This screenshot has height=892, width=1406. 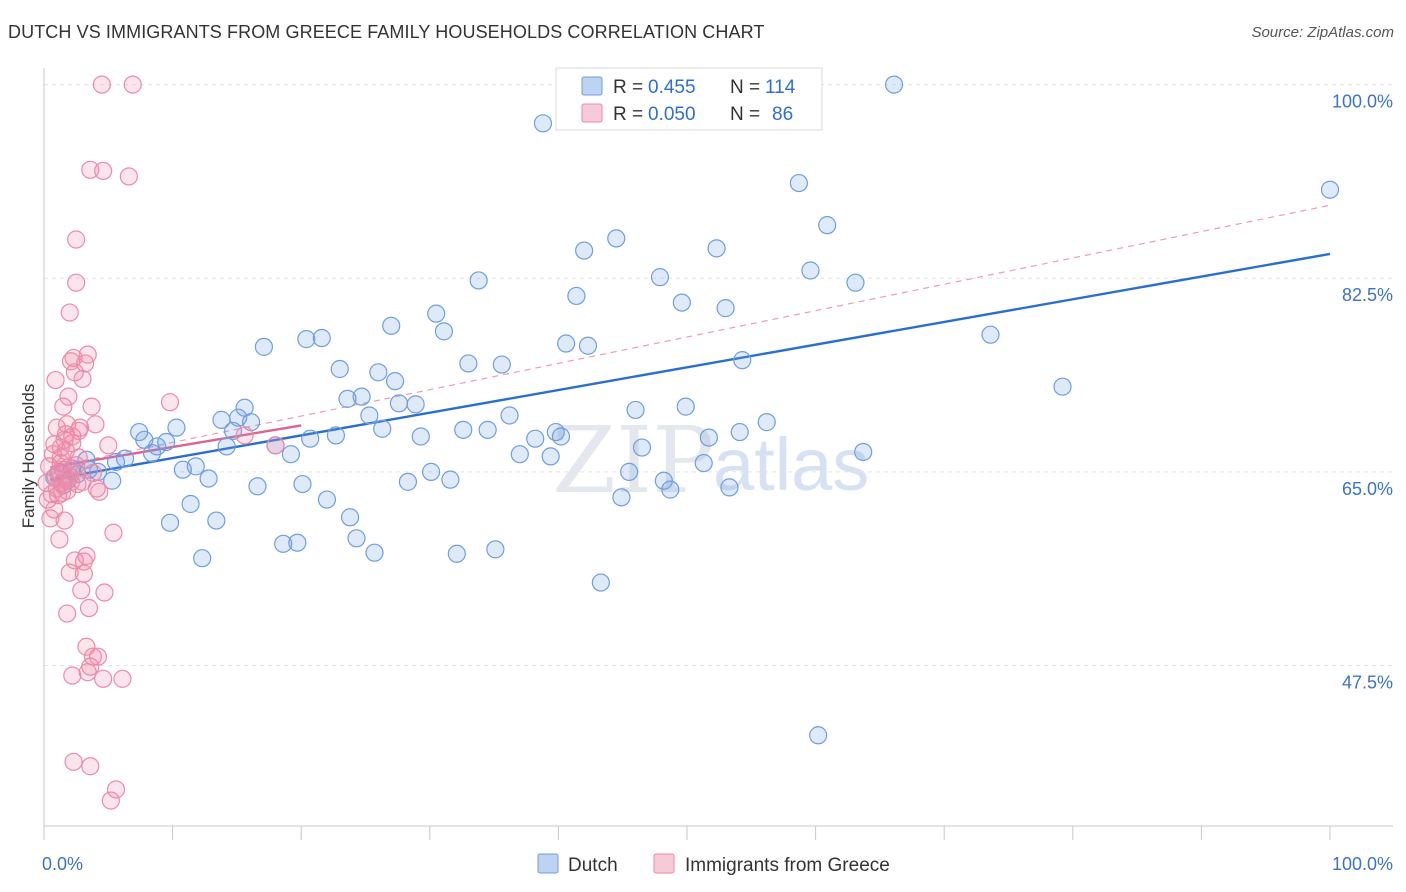 I want to click on legend-r-value-greece: 0.050, so click(x=672, y=114).